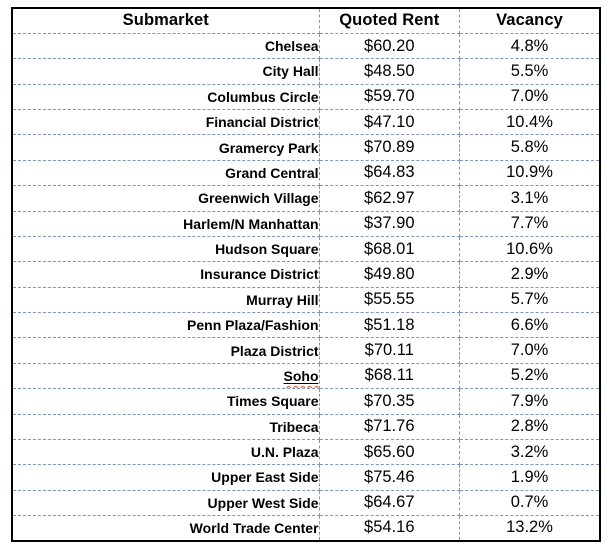  What do you see at coordinates (530, 147) in the screenshot?
I see `vacancy-cell: 5.8%` at bounding box center [530, 147].